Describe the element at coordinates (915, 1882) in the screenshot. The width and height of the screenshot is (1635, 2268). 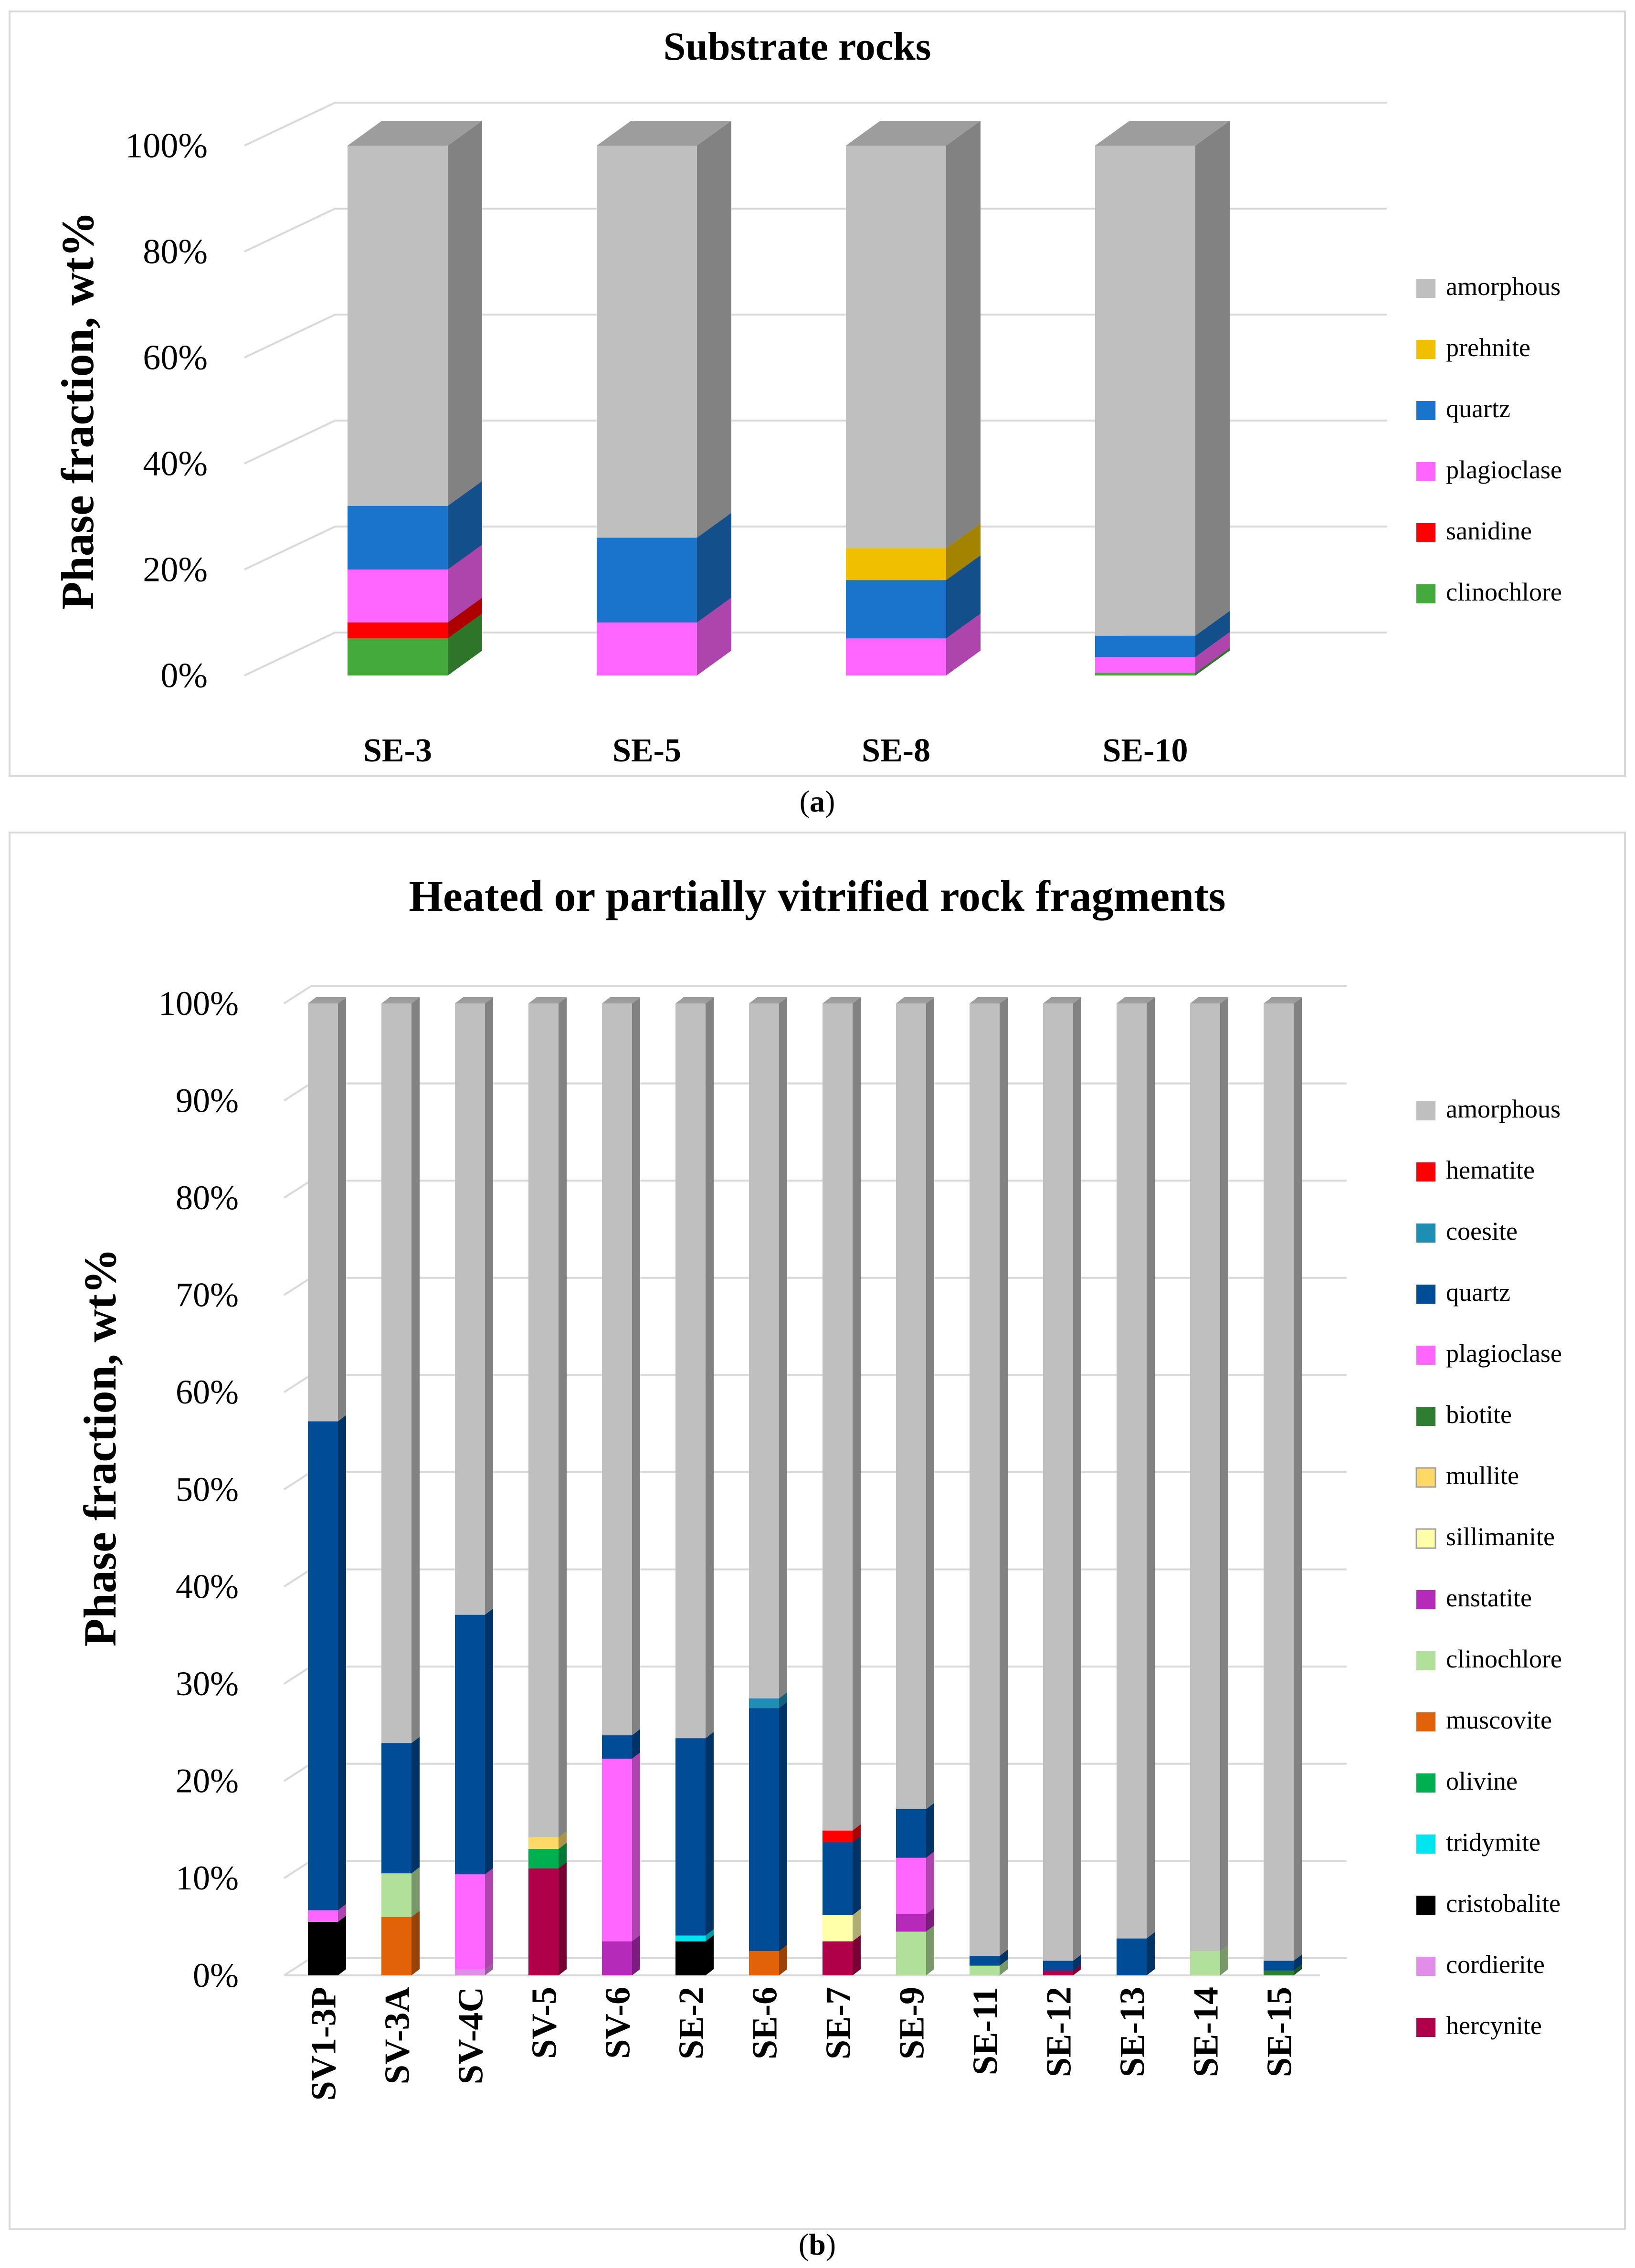
I see `b-bar-se-9-plagioclase` at that location.